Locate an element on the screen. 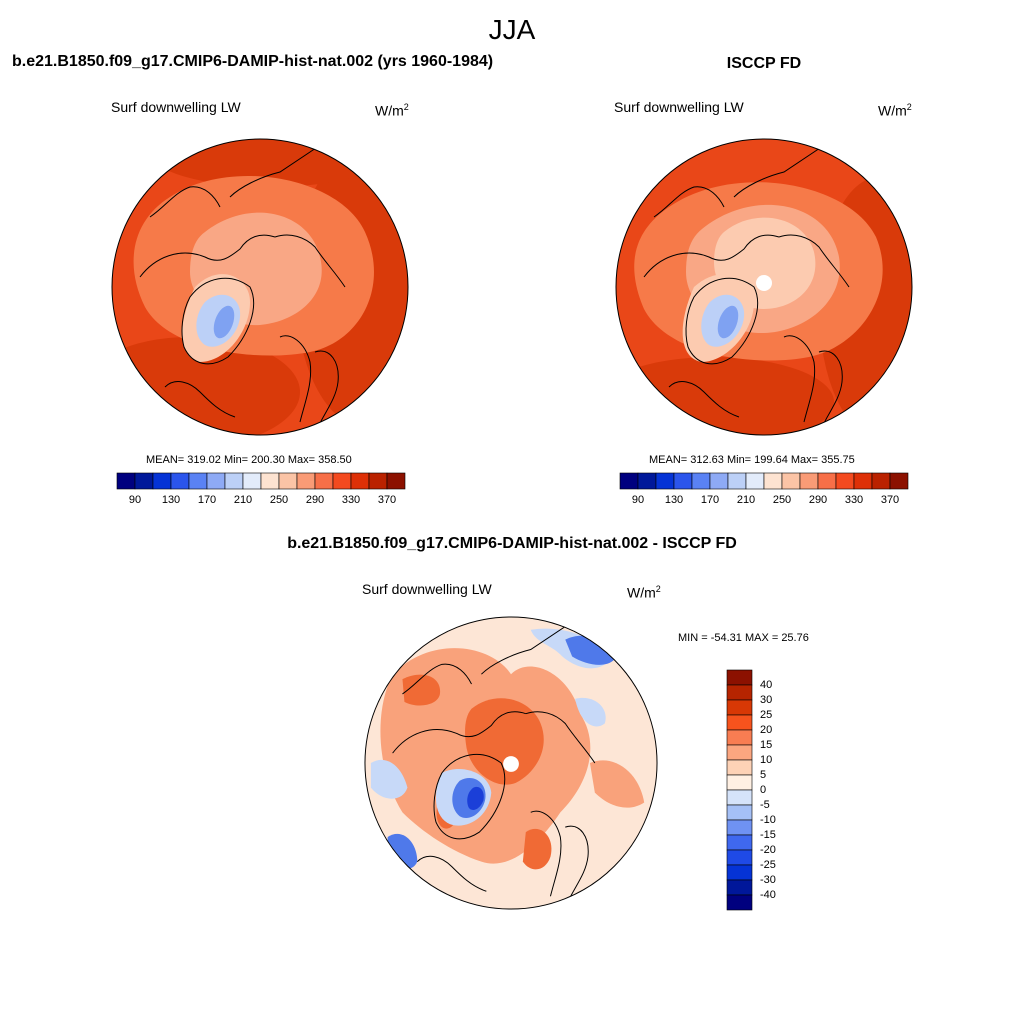  map-region-deep is located at coordinates (270, 163).